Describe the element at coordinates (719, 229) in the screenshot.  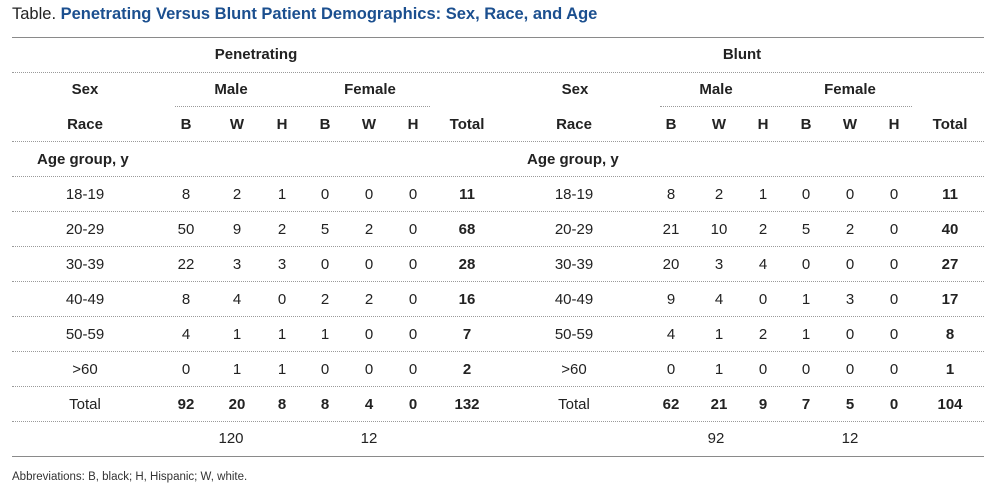
I see `blunt-cell: 10` at that location.